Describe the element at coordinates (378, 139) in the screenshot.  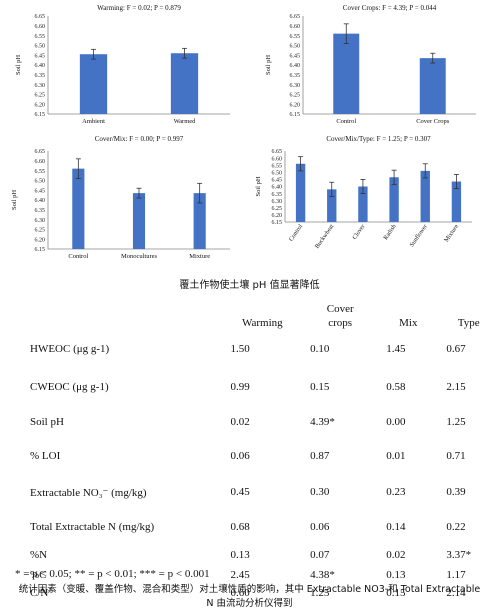
I see `chart-title: Cover/Mix/Type: F = 1.25; P = 0.307` at that location.